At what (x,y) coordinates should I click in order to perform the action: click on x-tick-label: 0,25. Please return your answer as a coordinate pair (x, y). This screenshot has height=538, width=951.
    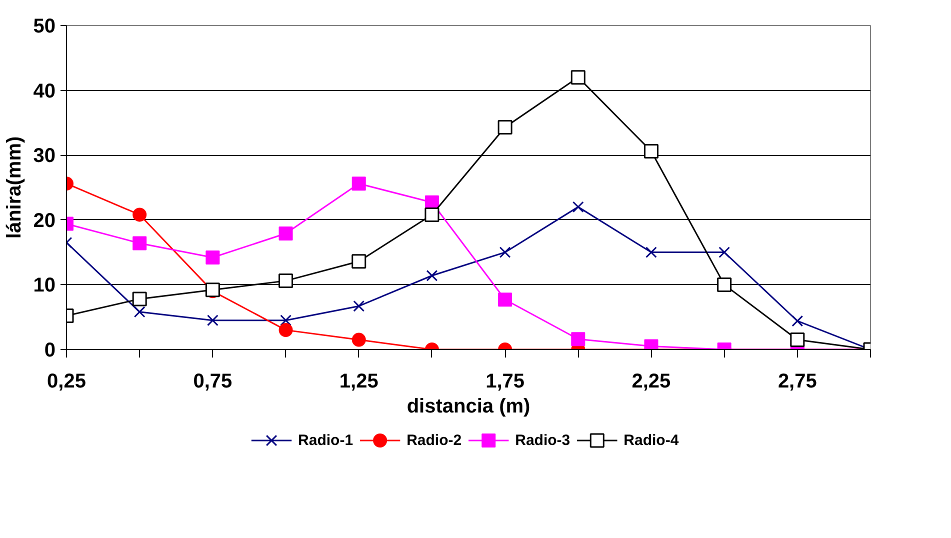
    Looking at the image, I should click on (66, 381).